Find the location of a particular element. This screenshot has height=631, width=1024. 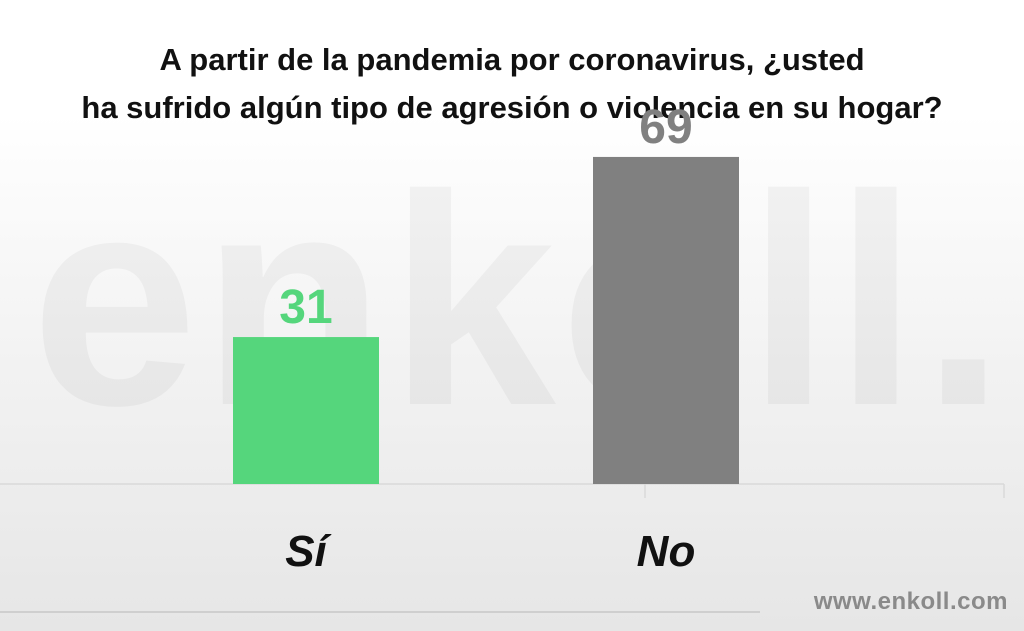

category-label-no: No is located at coordinates (666, 551).